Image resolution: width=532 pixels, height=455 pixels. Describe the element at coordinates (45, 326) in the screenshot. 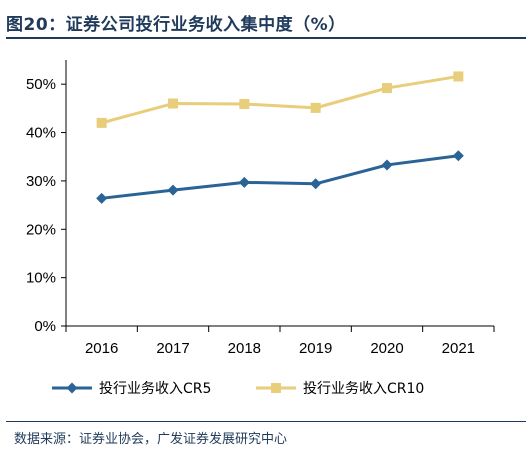

I see `y-tick-label: 0%` at that location.